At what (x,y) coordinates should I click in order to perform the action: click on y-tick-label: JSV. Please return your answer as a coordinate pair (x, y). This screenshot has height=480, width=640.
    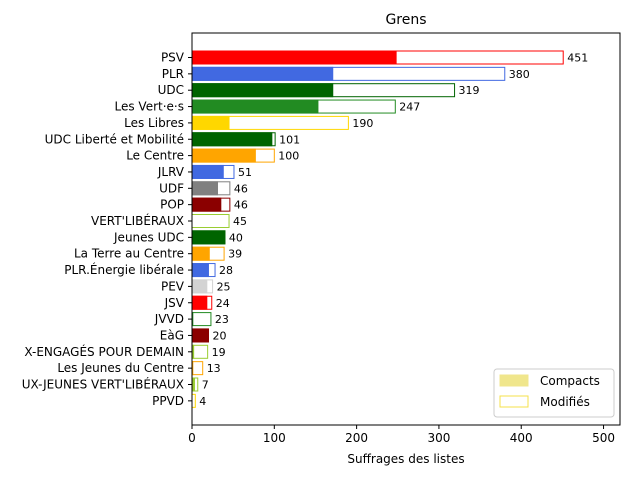
    Looking at the image, I should click on (174, 303).